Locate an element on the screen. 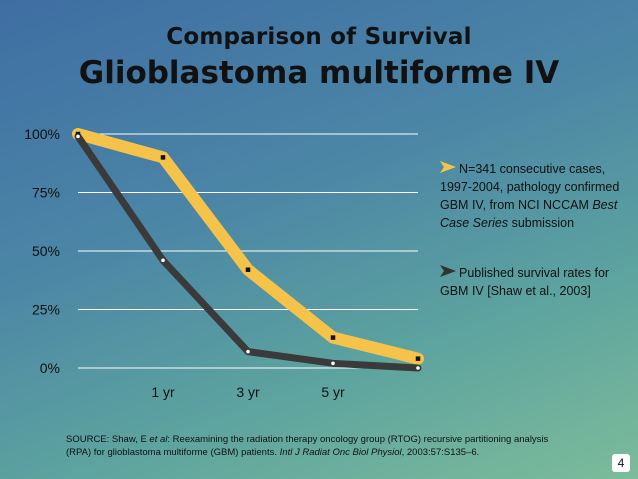 This screenshot has width=638, height=479. legend-item-best-case-suffix: submission is located at coordinates (541, 223).